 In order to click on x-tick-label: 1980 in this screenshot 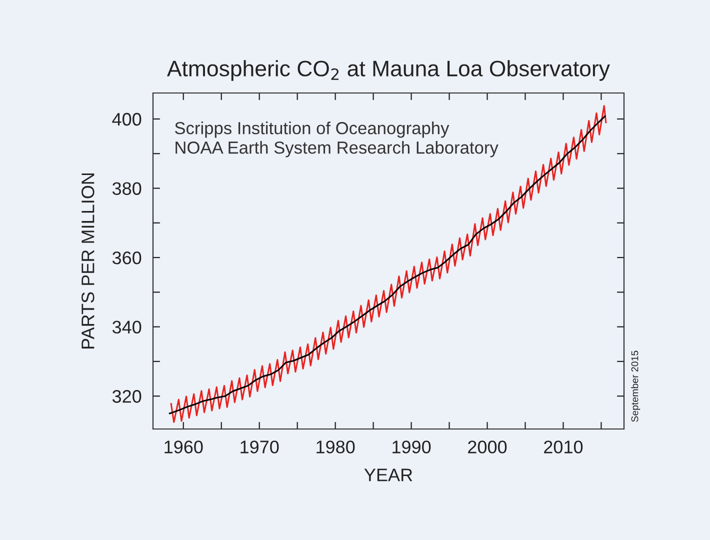, I will do `click(335, 447)`.